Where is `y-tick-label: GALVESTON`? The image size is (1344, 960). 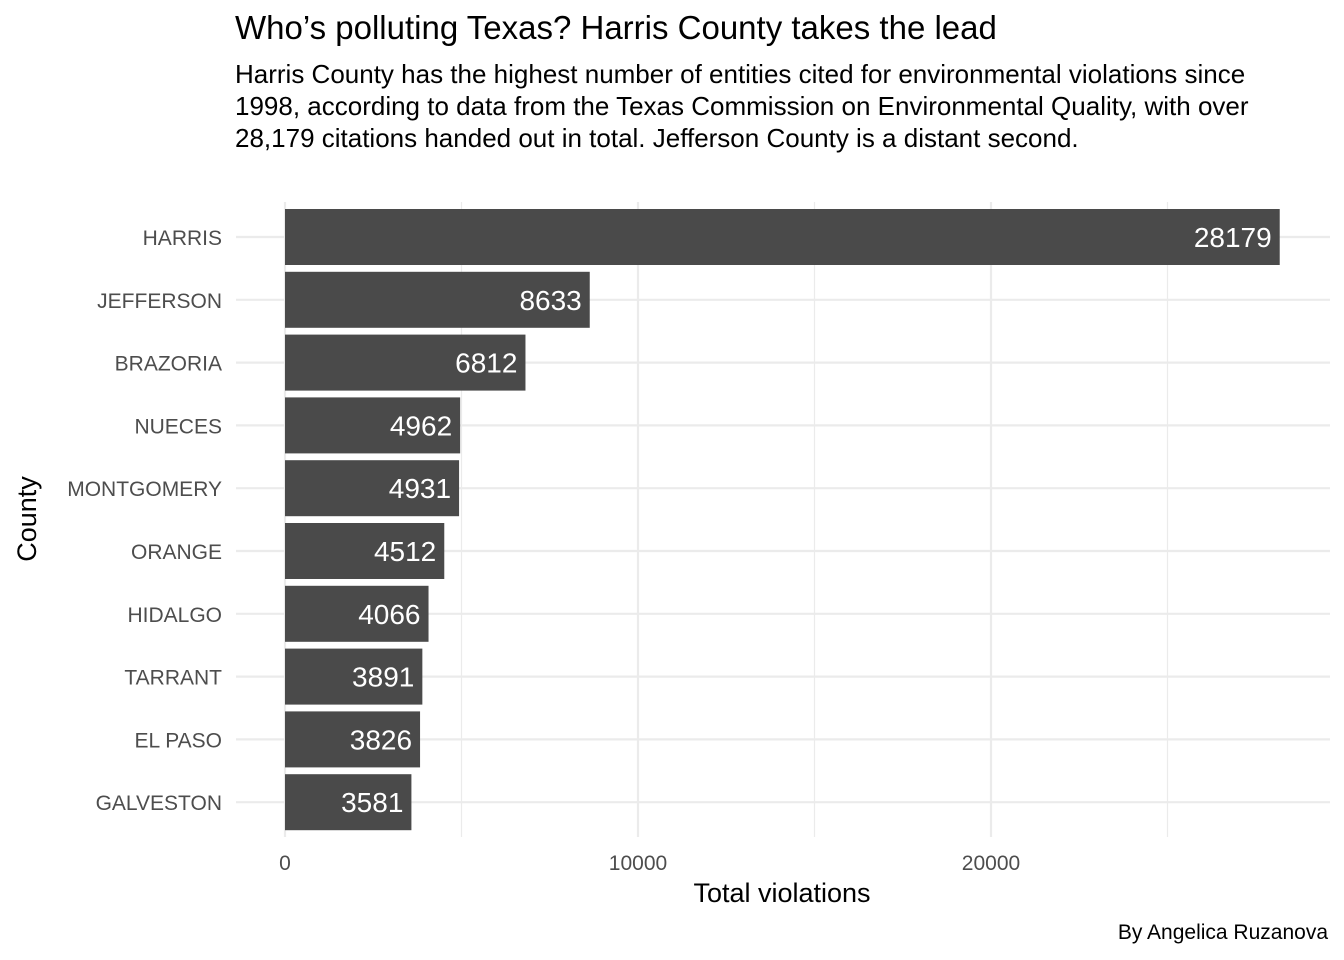
y-tick-label: GALVESTON is located at coordinates (159, 803).